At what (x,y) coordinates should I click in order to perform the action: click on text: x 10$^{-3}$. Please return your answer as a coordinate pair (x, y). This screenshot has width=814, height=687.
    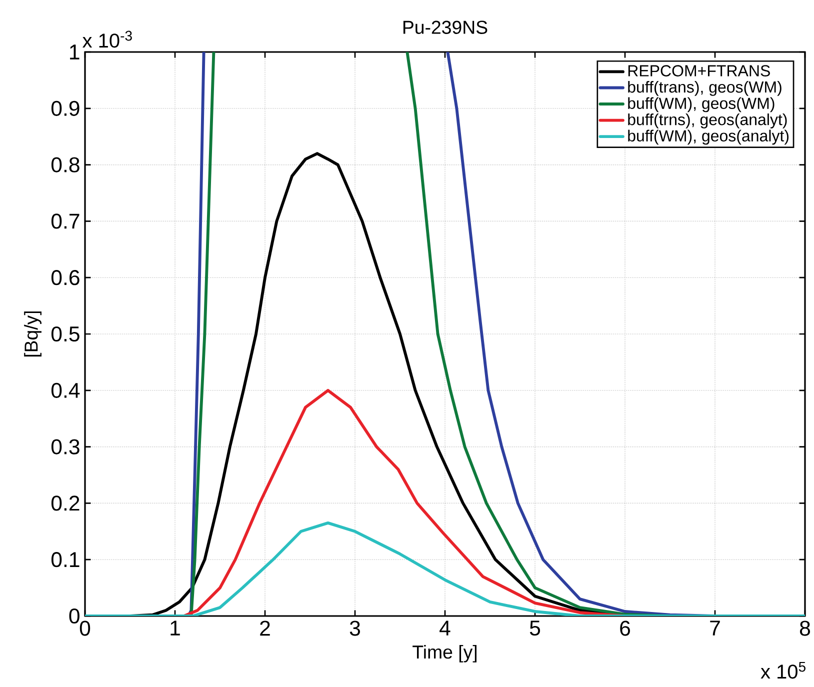
    Looking at the image, I should click on (107, 39).